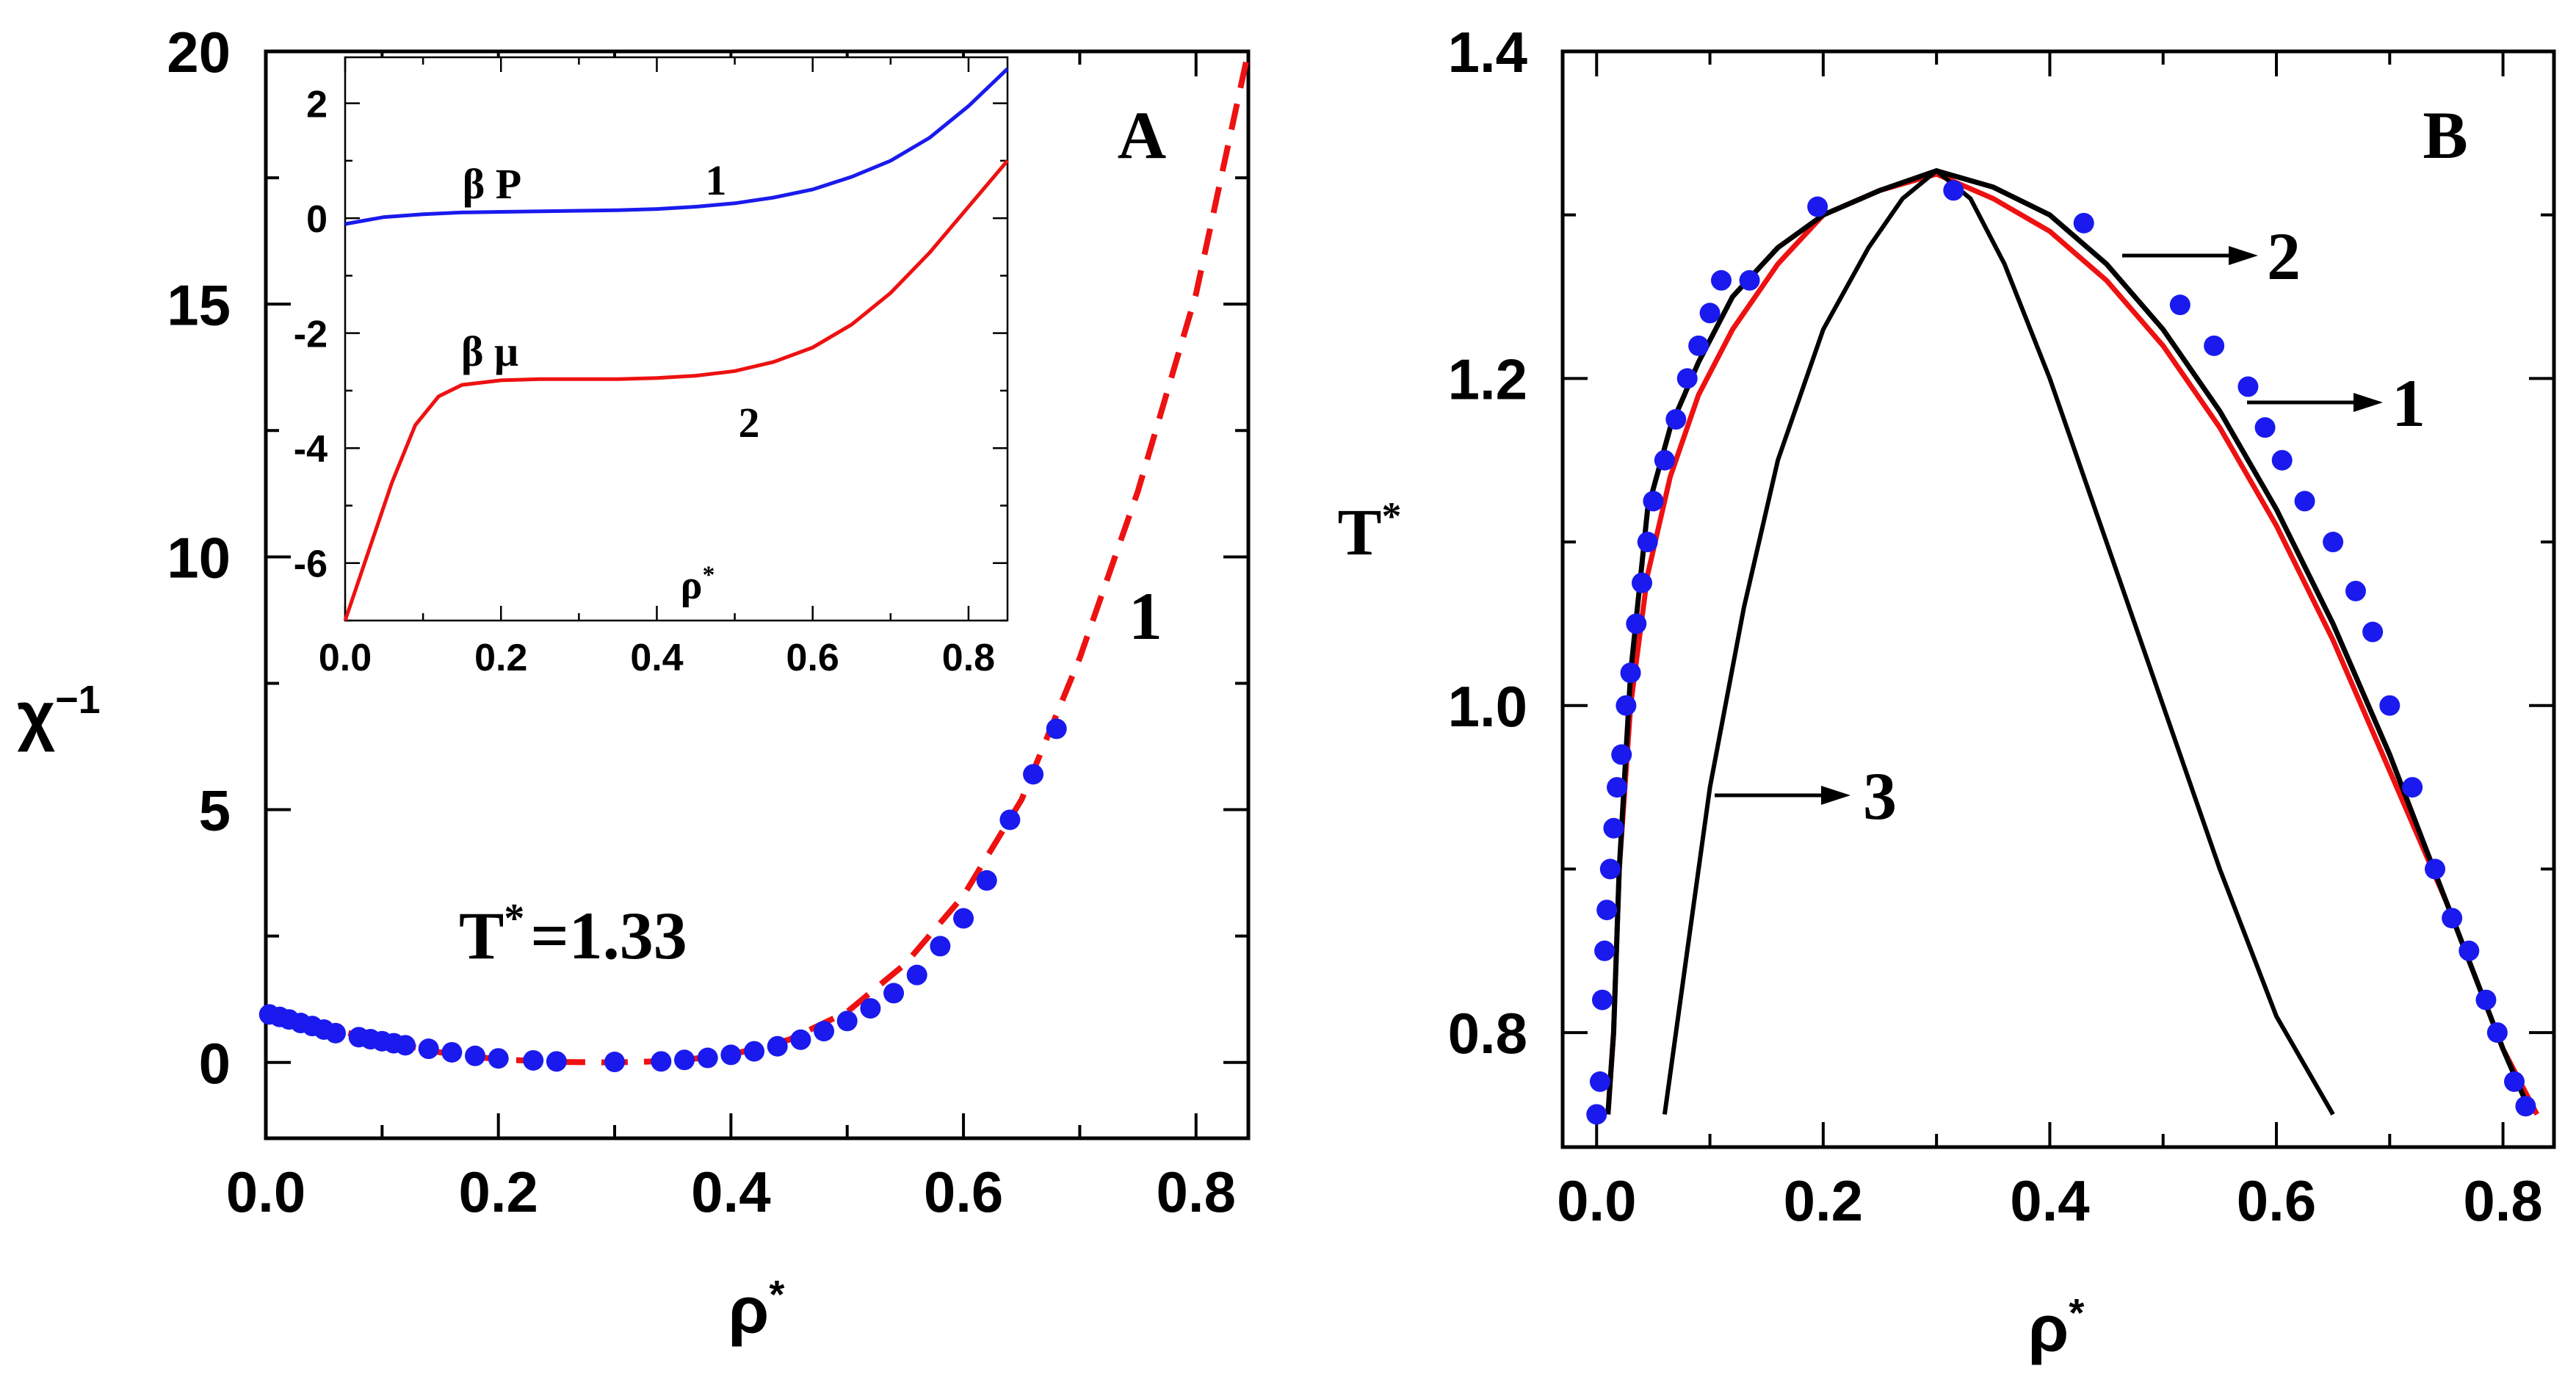 This screenshot has width=2576, height=1374. Describe the element at coordinates (2243, 255) in the screenshot. I see `arrow-2-head` at that location.